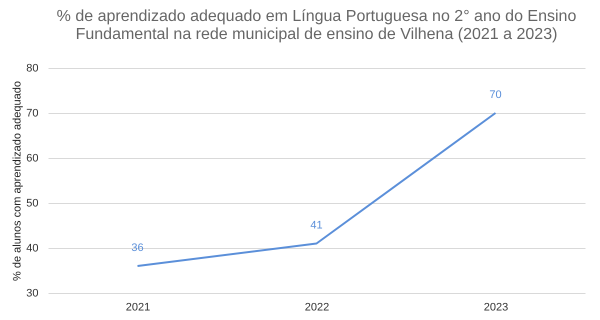 The image size is (600, 320). Describe the element at coordinates (138, 308) in the screenshot. I see `x-tick-label: 2021` at that location.